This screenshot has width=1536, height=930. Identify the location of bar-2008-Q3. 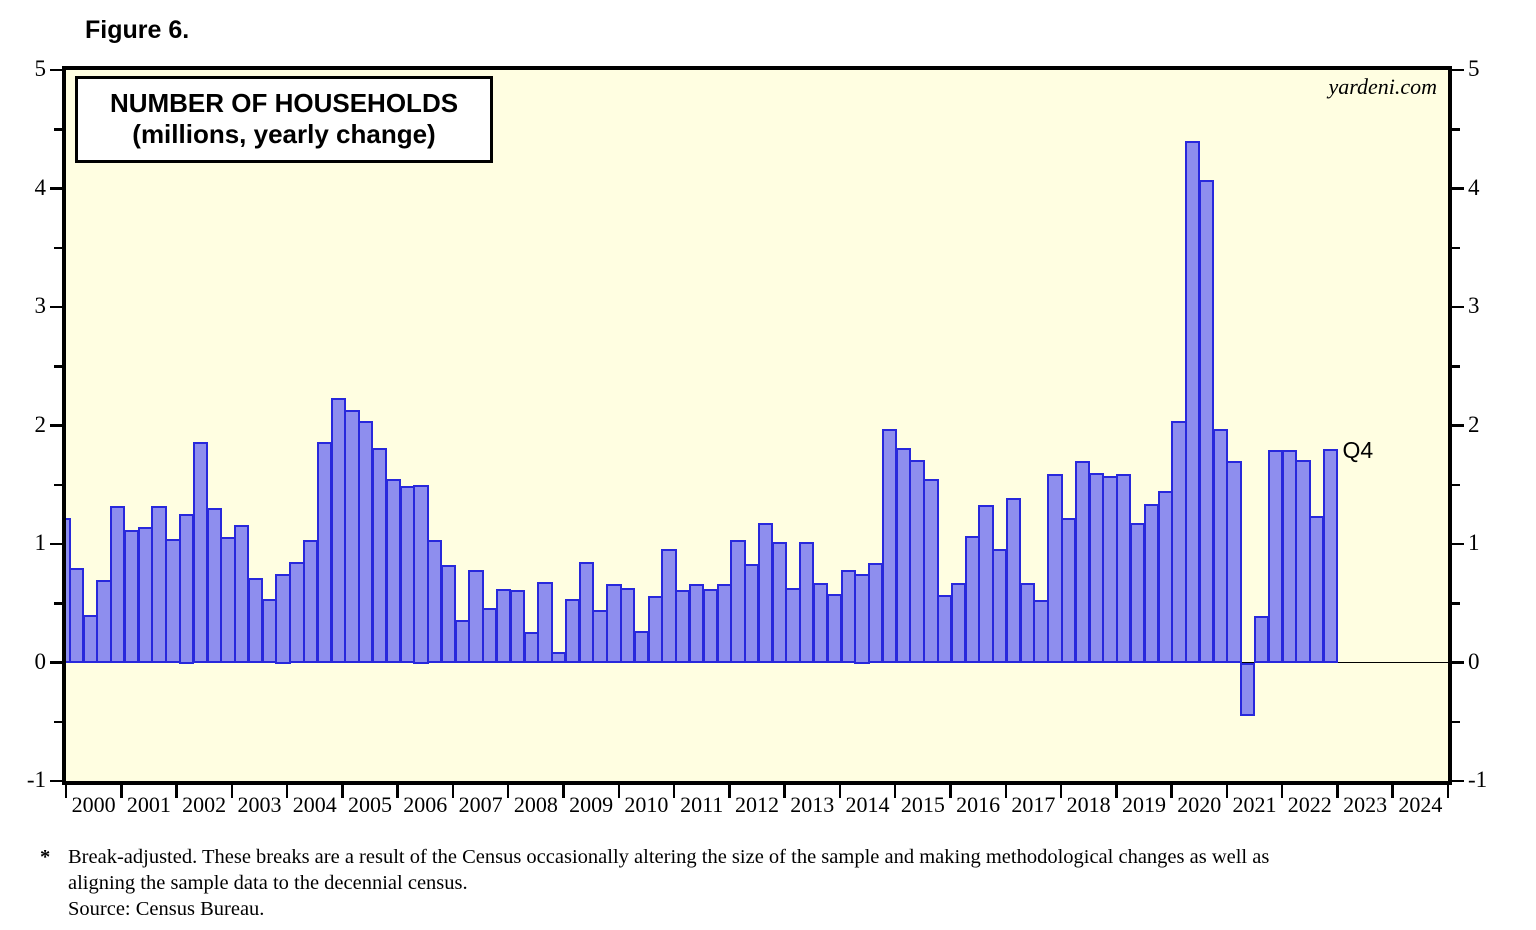
(545, 622).